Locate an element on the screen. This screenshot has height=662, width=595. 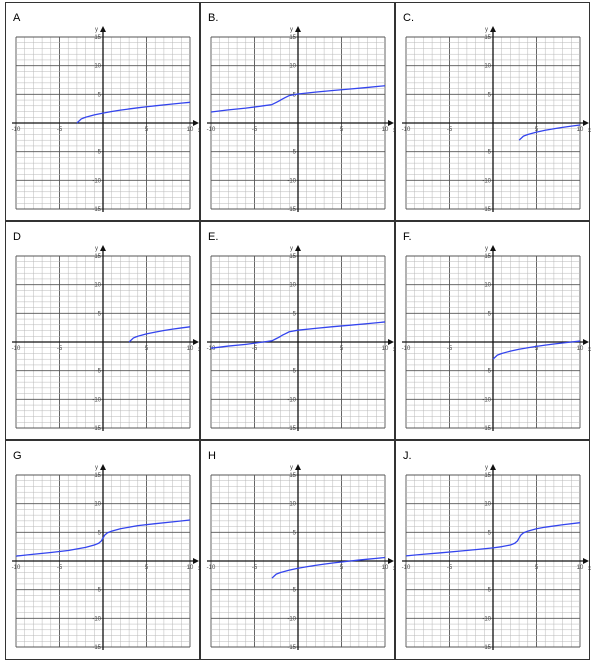
panel-label: F. is located at coordinates (407, 237).